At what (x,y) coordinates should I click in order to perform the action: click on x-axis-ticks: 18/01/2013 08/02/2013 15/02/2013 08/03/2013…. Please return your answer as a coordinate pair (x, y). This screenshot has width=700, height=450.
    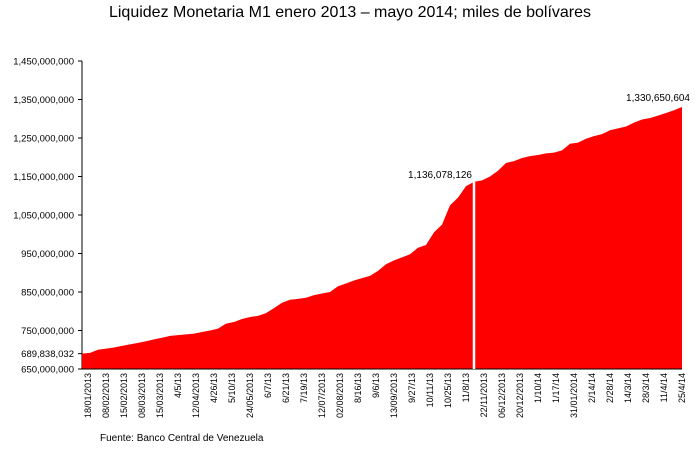
    Looking at the image, I should click on (384, 393).